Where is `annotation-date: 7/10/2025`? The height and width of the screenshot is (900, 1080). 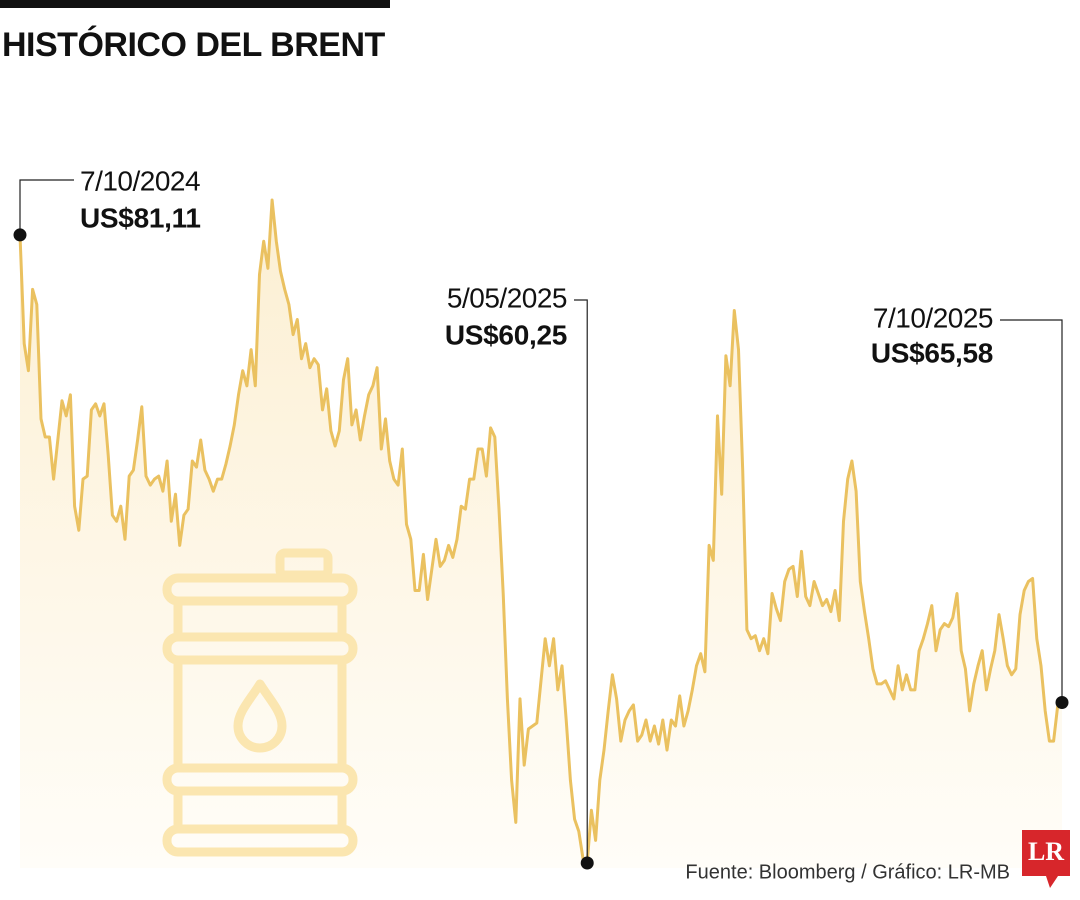
annotation-date: 7/10/2025 is located at coordinates (933, 317).